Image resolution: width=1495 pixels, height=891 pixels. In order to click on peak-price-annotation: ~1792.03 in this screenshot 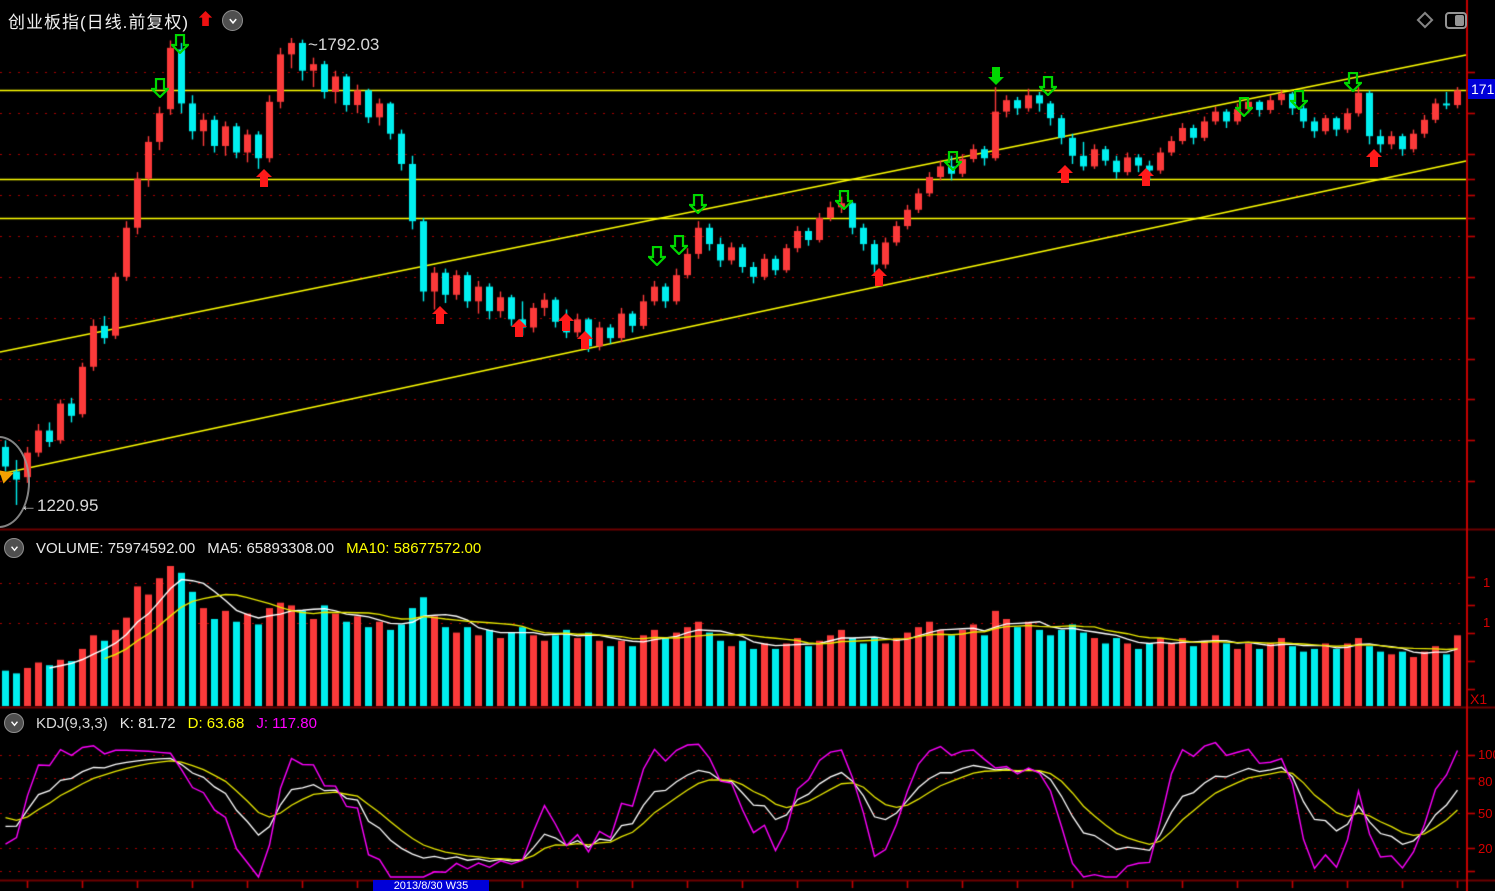, I will do `click(344, 44)`.